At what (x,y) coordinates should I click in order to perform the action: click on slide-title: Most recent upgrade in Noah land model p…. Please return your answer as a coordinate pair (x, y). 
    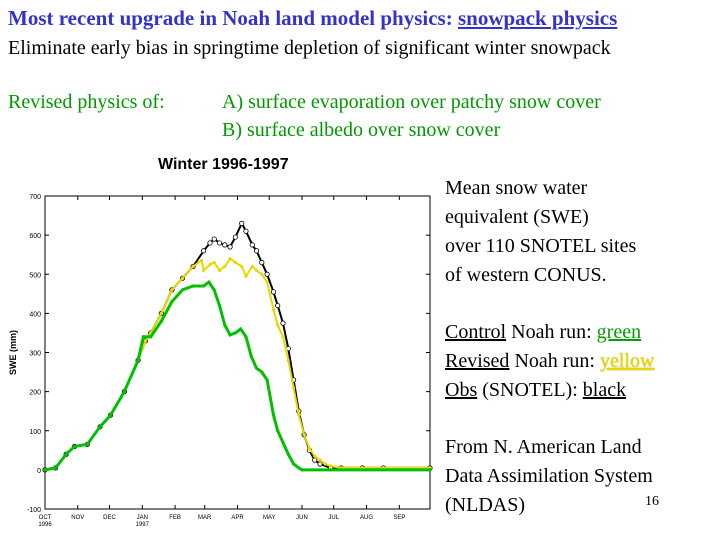
    Looking at the image, I should click on (312, 18).